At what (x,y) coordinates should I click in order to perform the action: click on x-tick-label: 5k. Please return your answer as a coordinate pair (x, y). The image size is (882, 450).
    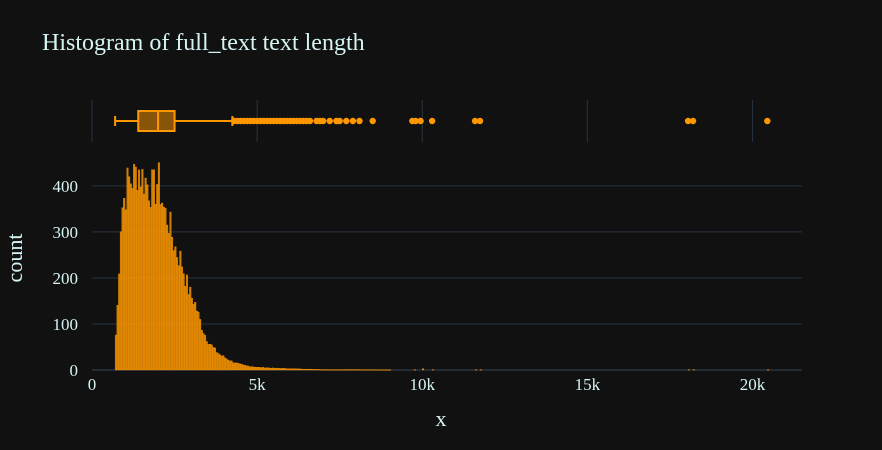
    Looking at the image, I should click on (258, 384).